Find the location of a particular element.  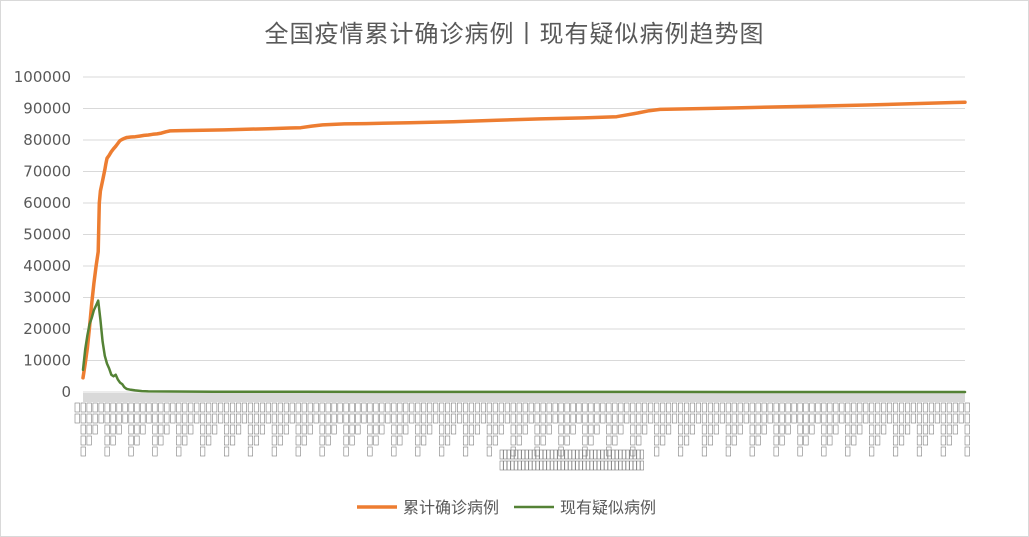

y-tick-label-0: 0 is located at coordinates (66, 392).